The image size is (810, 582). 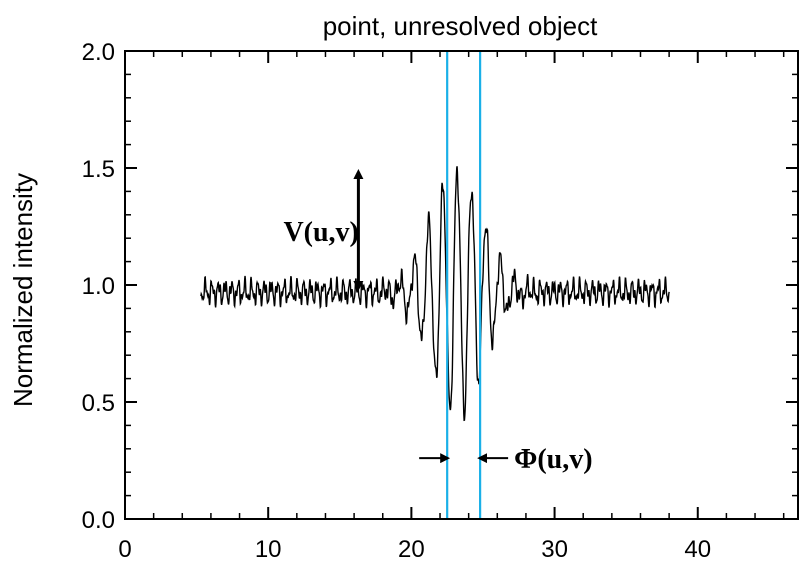 I want to click on phase-label: Φ(u,v), so click(x=553, y=459).